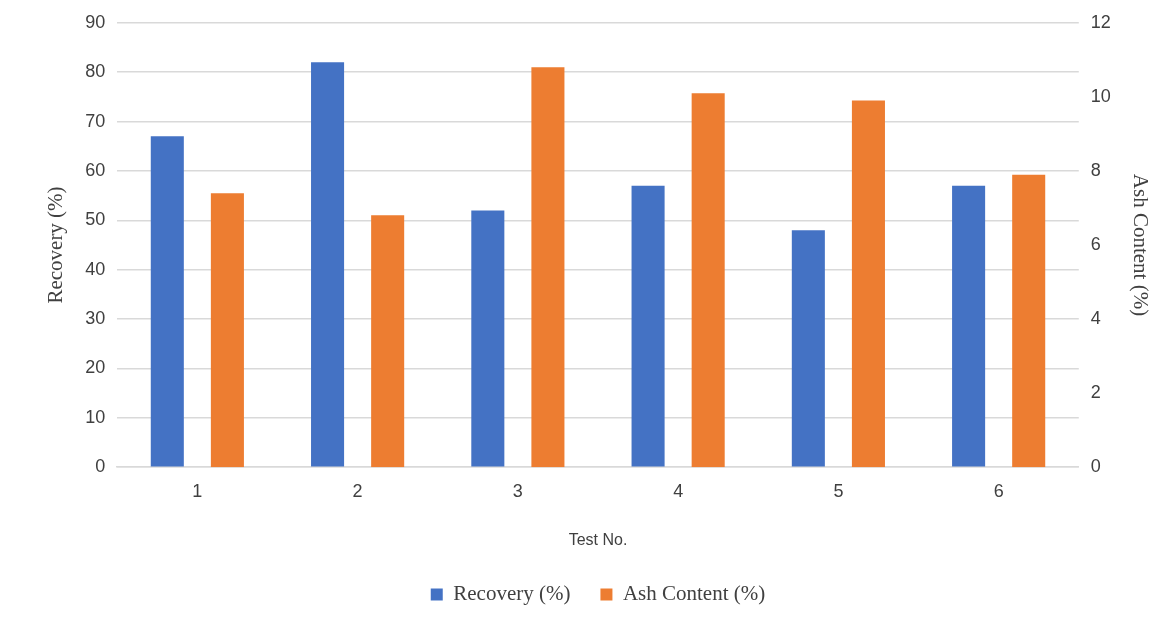 This screenshot has width=1176, height=625. What do you see at coordinates (55, 245) in the screenshot?
I see `y-axis-title: Recovery (%)` at bounding box center [55, 245].